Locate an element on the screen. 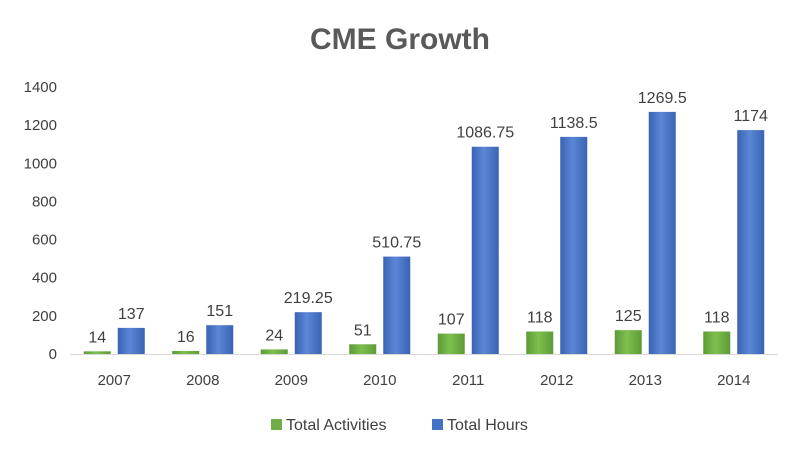 This screenshot has width=800, height=457. x-tick-label: 2011 is located at coordinates (468, 380).